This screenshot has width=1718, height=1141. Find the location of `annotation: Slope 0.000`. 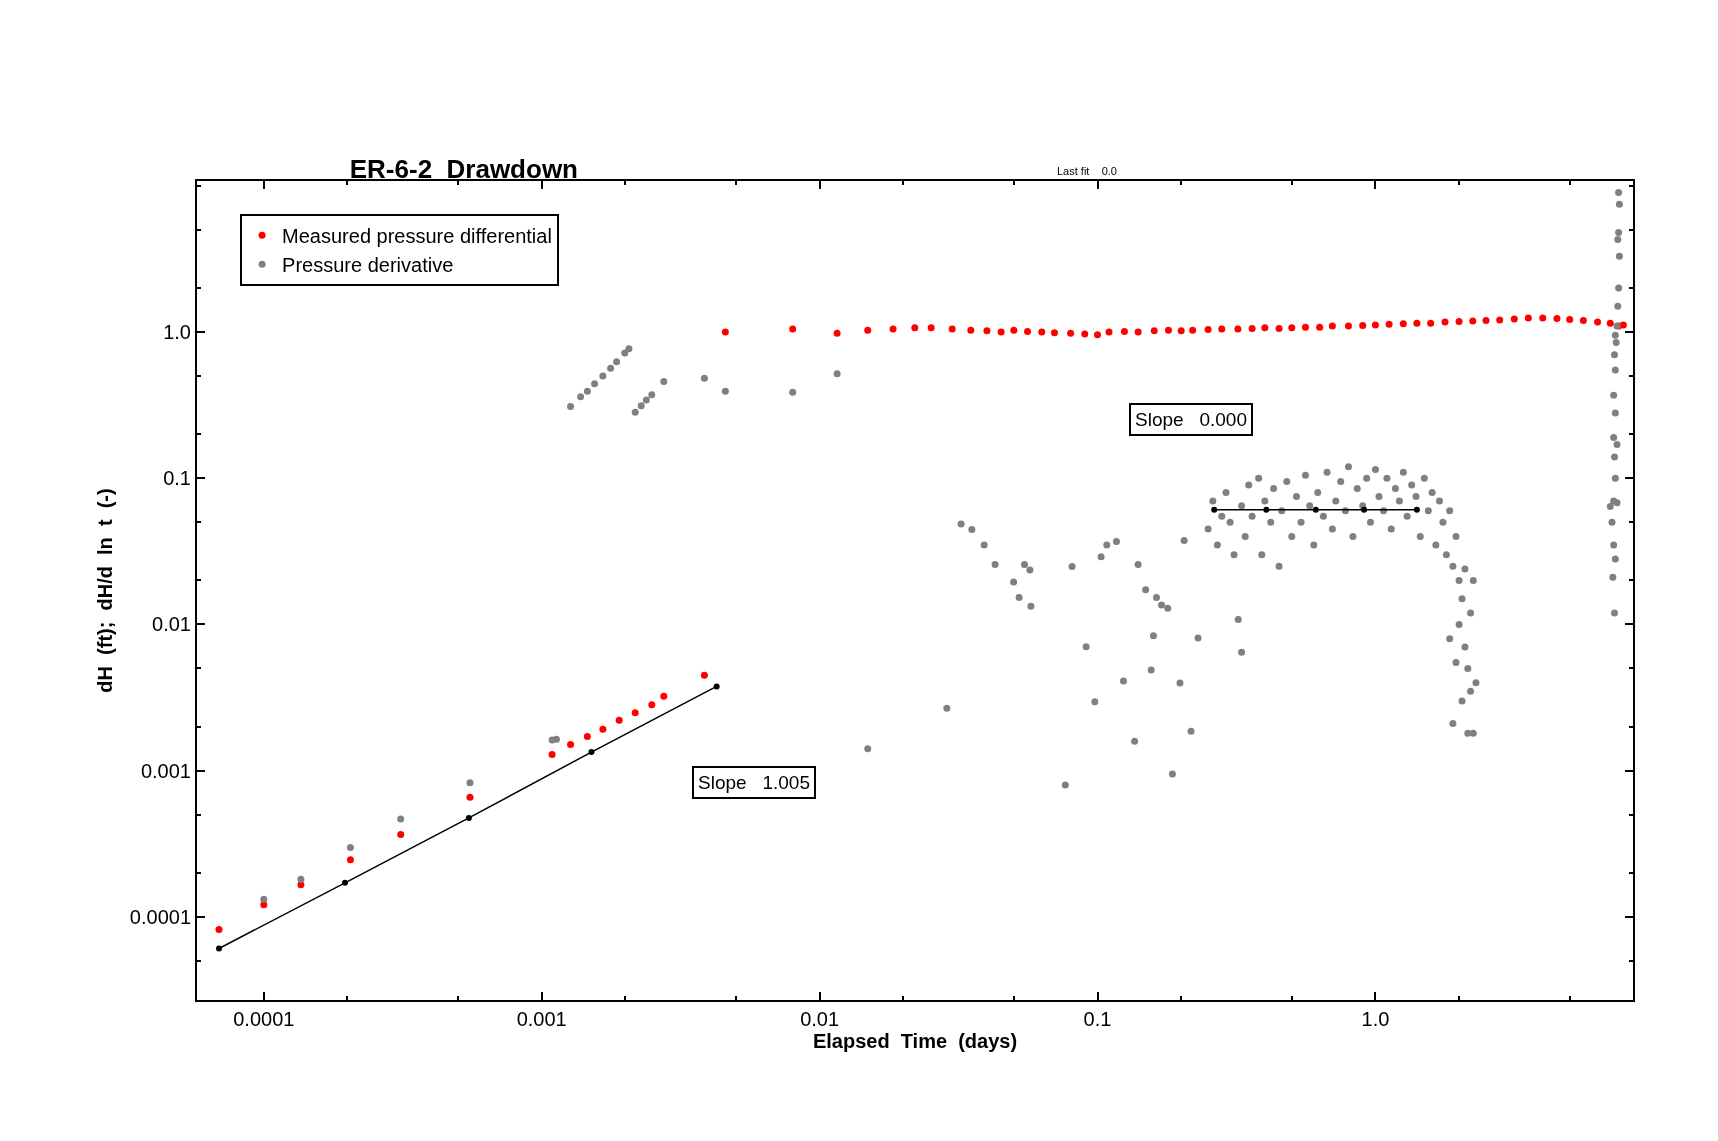

annotation: Slope 0.000 is located at coordinates (1191, 419).